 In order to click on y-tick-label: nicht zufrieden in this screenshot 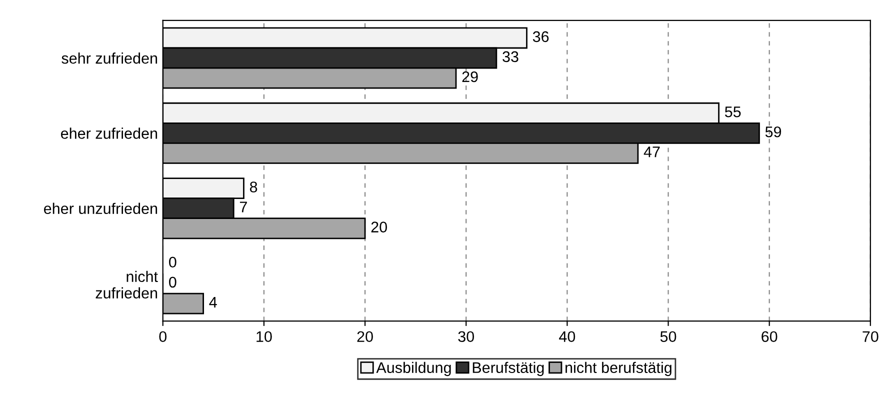, I will do `click(127, 284)`.